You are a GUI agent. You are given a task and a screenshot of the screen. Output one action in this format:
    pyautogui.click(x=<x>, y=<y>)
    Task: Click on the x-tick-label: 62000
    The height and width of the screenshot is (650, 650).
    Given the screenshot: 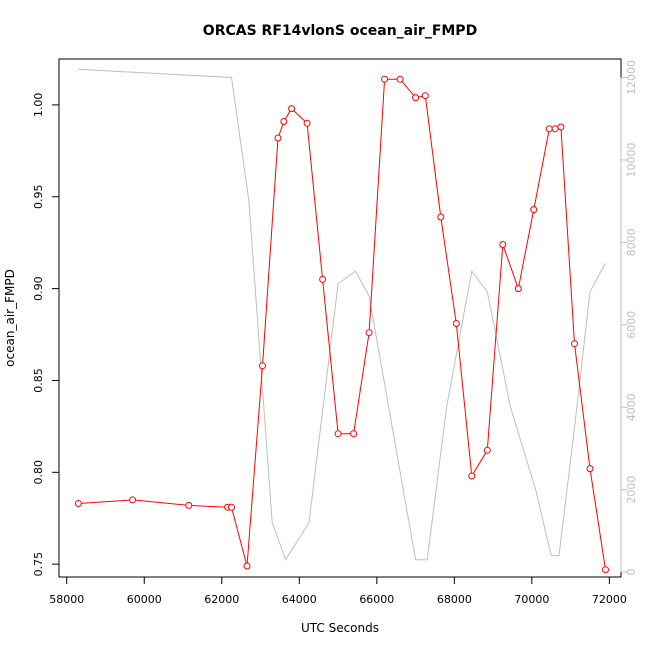 What is the action you would take?
    pyautogui.click(x=221, y=599)
    